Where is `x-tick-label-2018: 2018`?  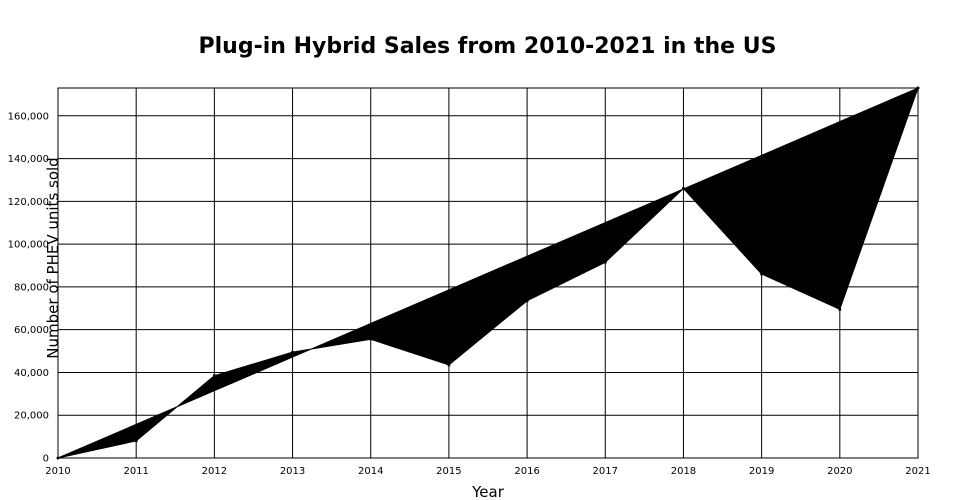 x-tick-label-2018: 2018 is located at coordinates (683, 471).